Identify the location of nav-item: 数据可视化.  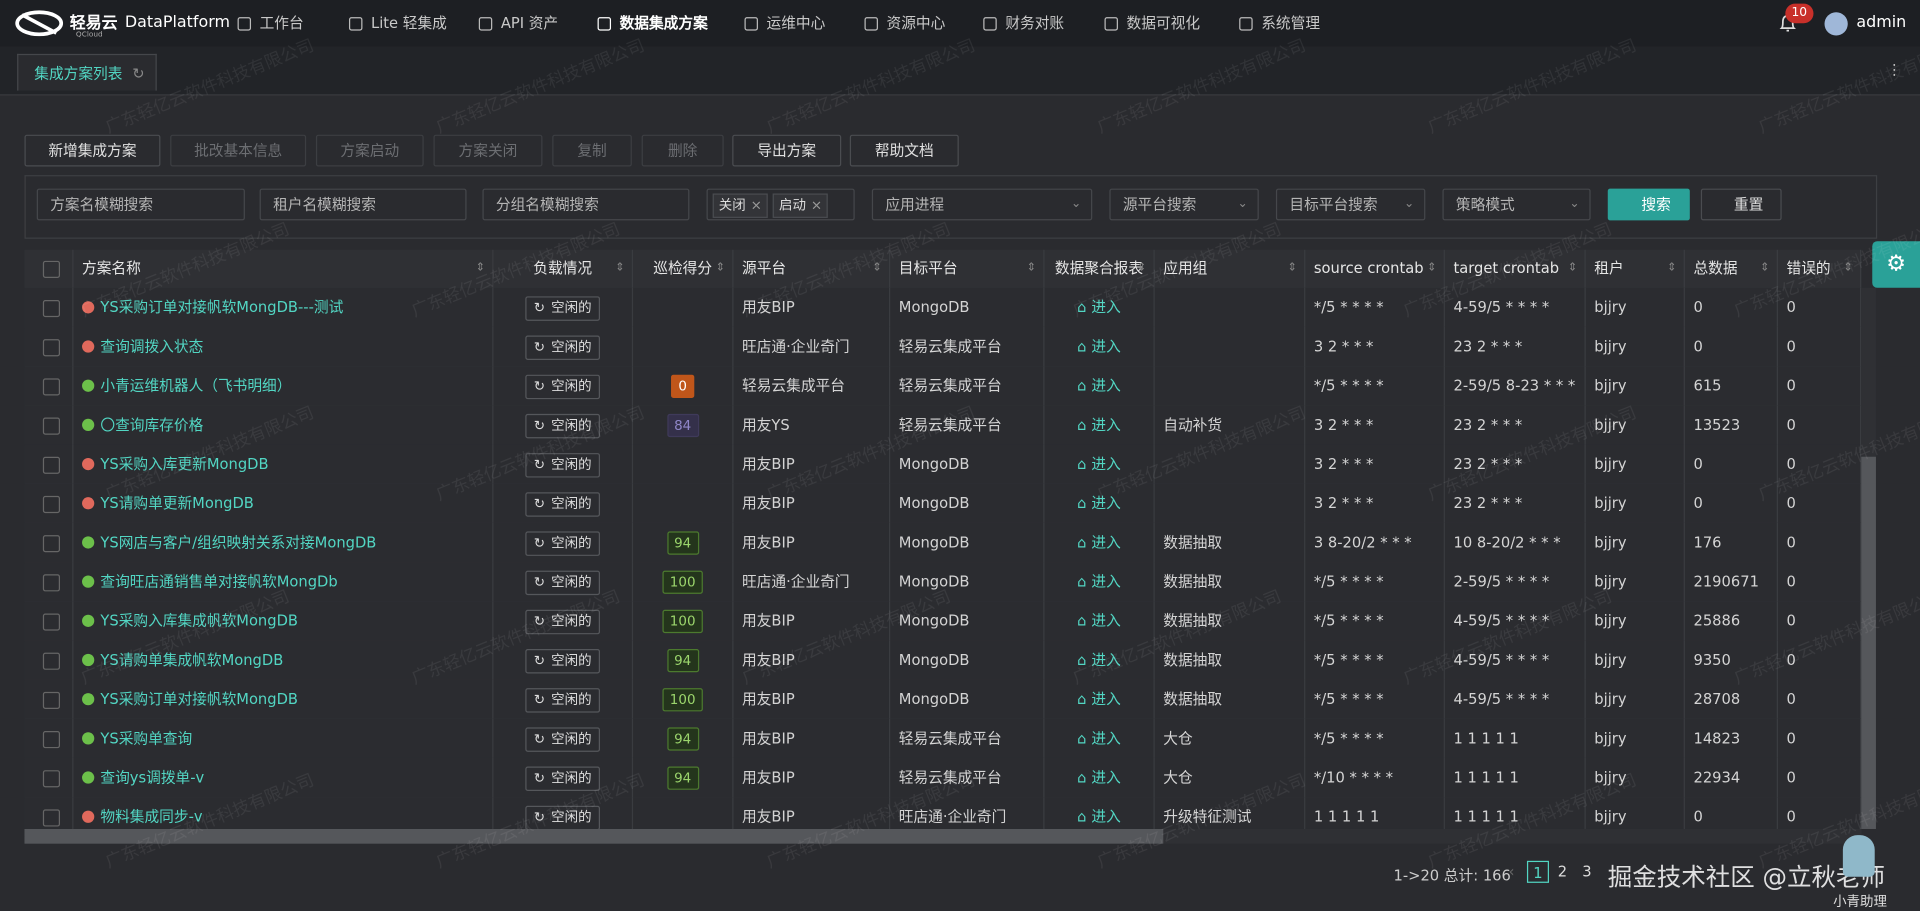
(1163, 23).